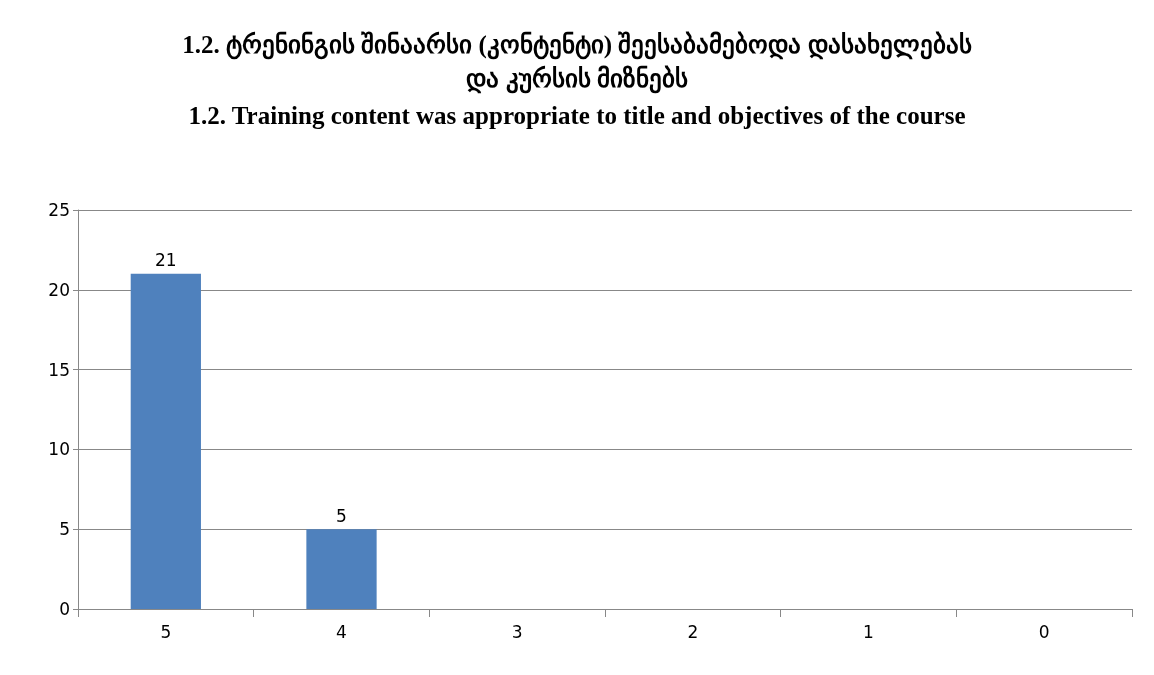  I want to click on x-tick-label: 3, so click(517, 631).